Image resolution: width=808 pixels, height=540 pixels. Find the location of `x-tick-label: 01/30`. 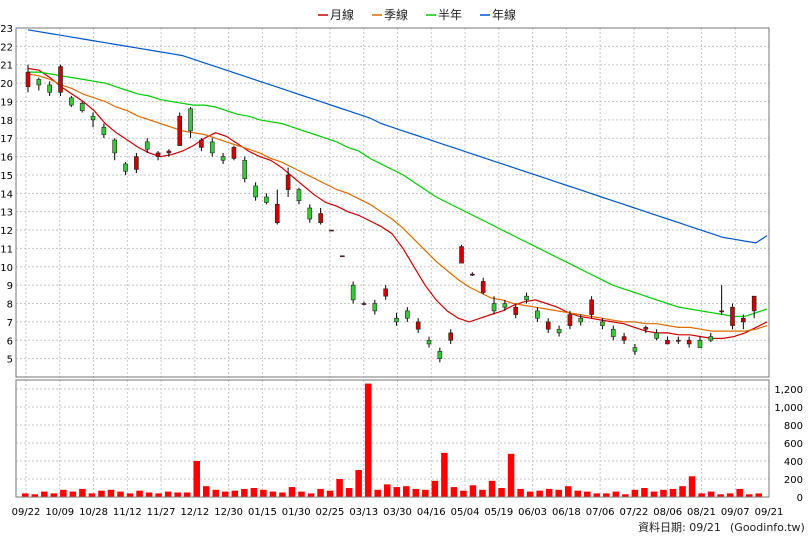

x-tick-label: 01/30 is located at coordinates (296, 512).